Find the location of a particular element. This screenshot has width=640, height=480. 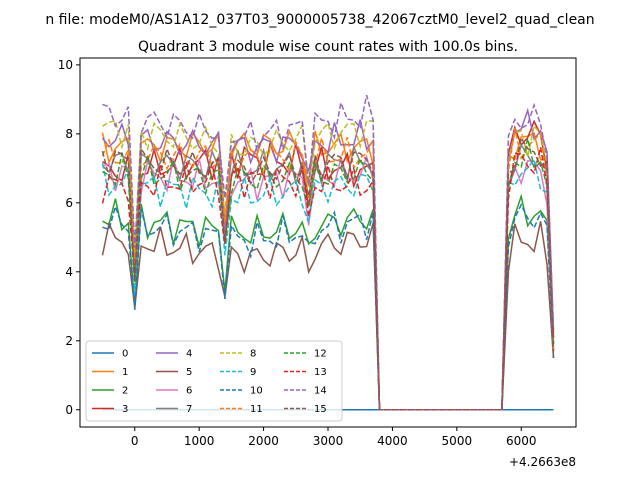

legend-box is located at coordinates (214, 381).